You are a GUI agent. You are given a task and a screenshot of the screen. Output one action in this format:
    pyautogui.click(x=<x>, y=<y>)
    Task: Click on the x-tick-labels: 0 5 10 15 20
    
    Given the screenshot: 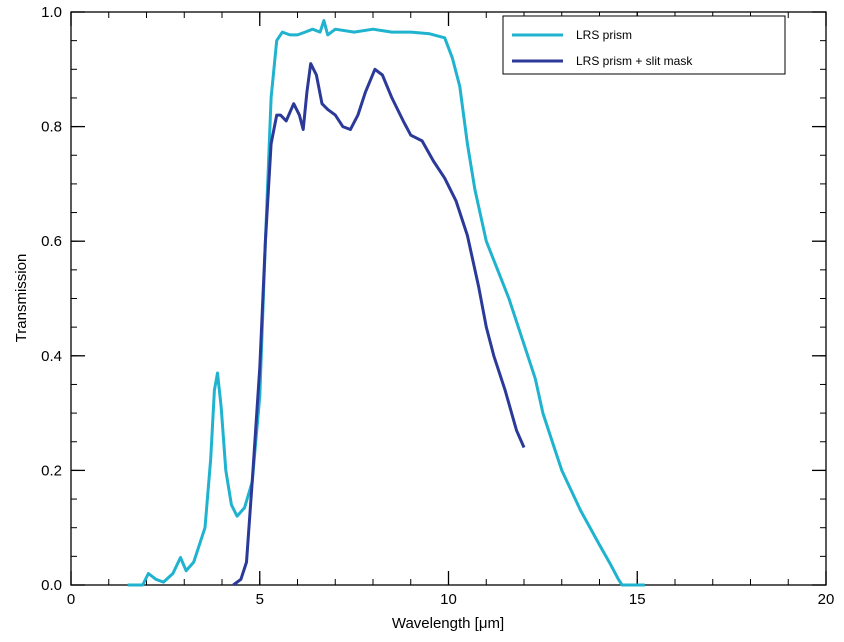 What is the action you would take?
    pyautogui.click(x=451, y=599)
    